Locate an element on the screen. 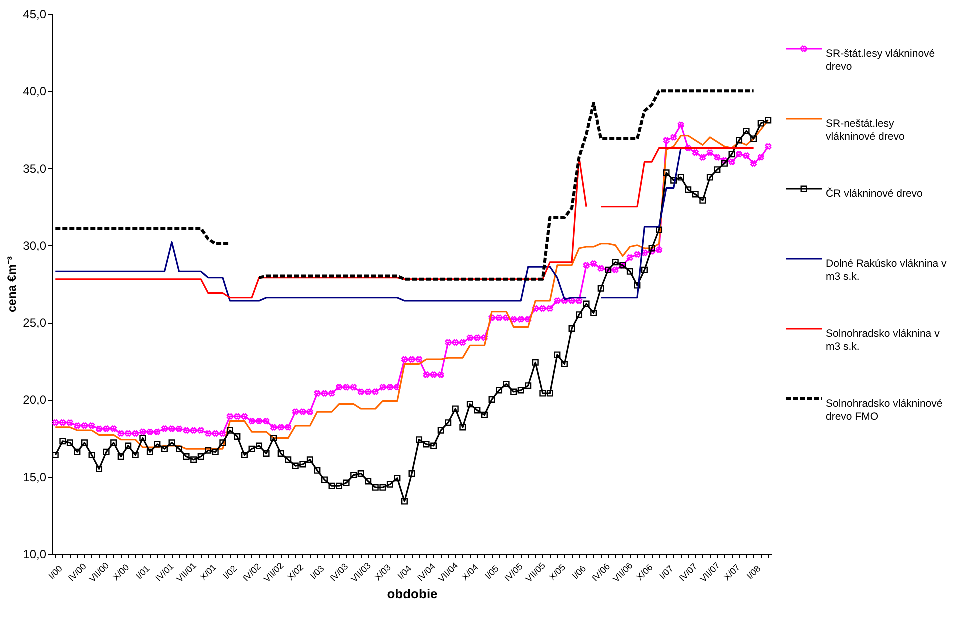 This screenshot has height=619, width=960. y-tick-label: 30,0 is located at coordinates (35, 245).